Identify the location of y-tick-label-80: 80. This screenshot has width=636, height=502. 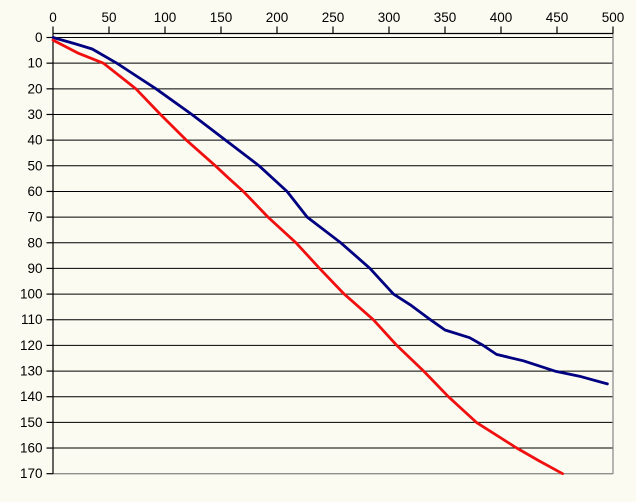
(34, 242).